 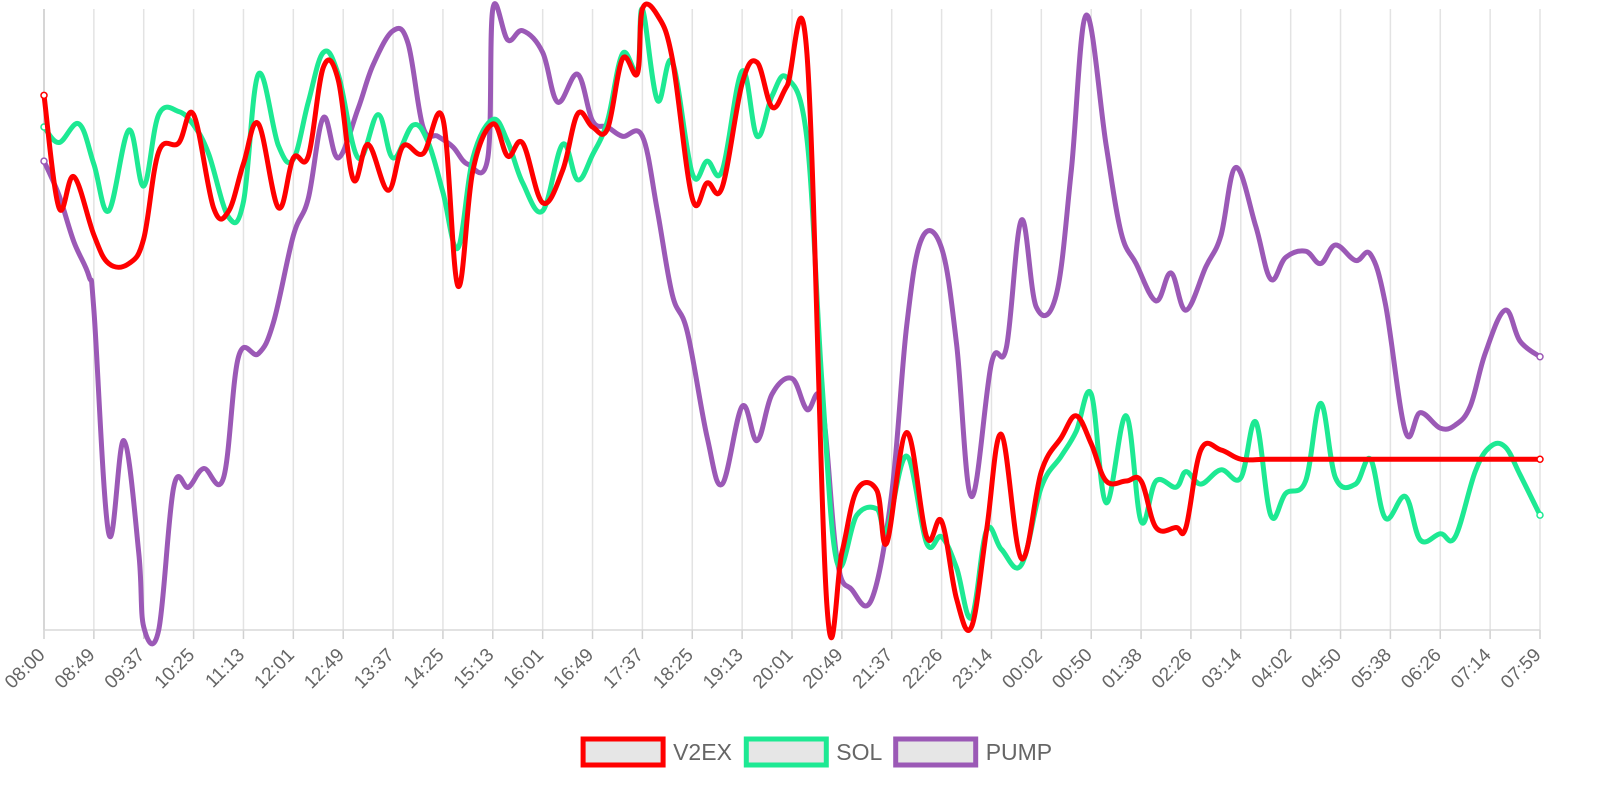 I want to click on legend-label: SOL, so click(x=859, y=752).